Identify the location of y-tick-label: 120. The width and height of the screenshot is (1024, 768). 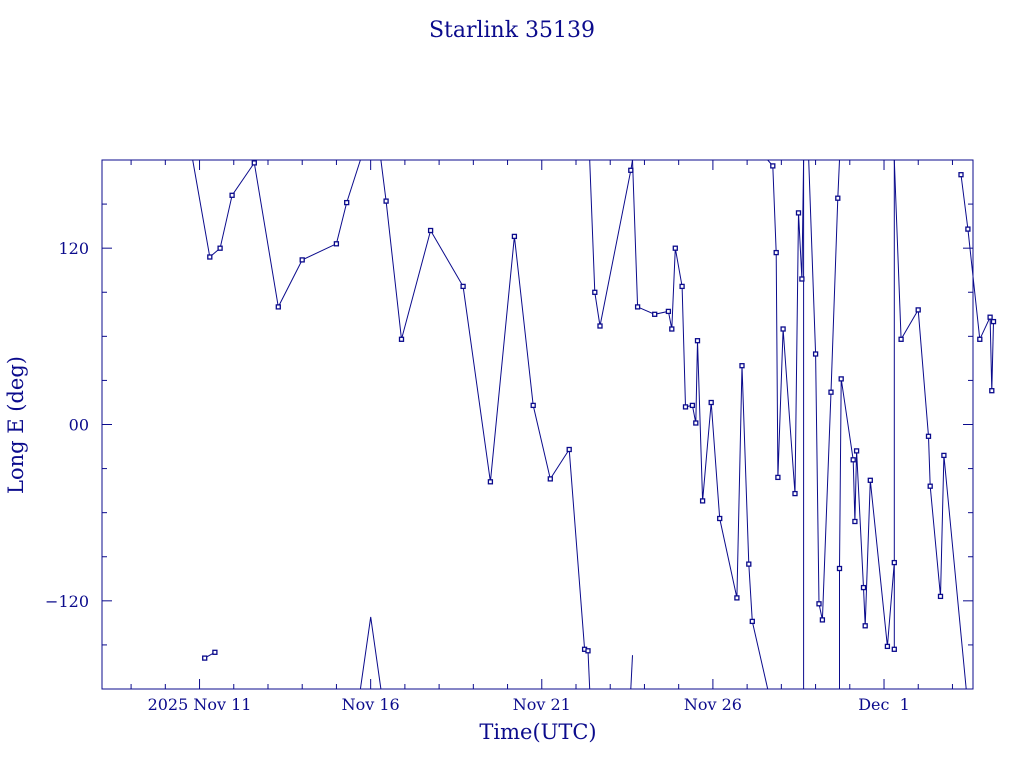
(73, 248).